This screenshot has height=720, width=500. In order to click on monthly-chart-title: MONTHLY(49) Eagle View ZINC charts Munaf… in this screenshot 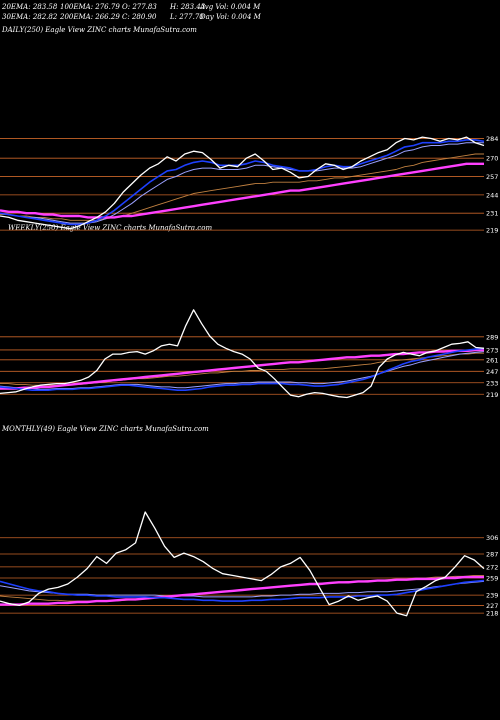, I will do `click(105, 429)`.